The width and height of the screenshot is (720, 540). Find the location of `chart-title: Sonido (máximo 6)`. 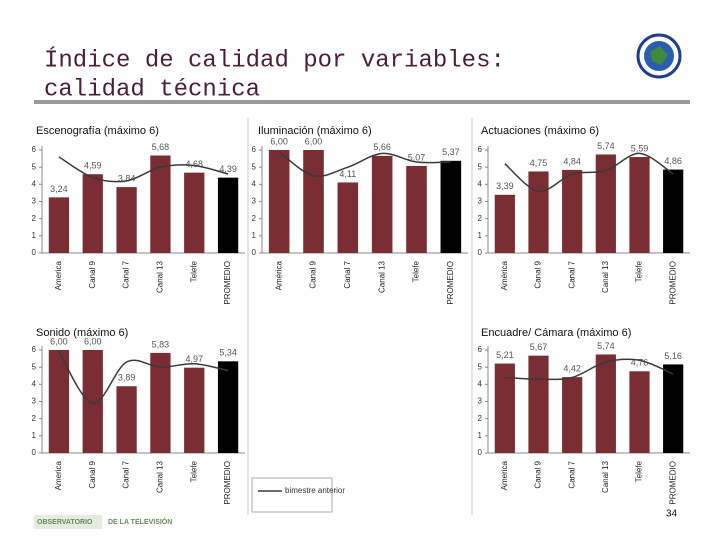

chart-title: Sonido (máximo 6) is located at coordinates (82, 333).